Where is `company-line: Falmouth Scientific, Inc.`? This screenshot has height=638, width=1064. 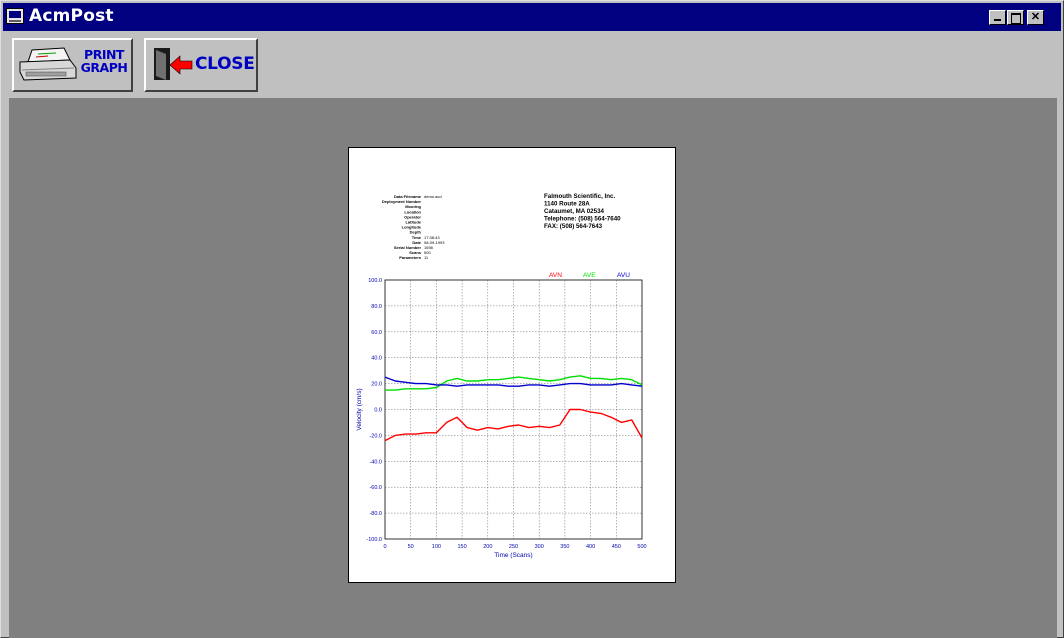
company-line: Falmouth Scientific, Inc. is located at coordinates (579, 196).